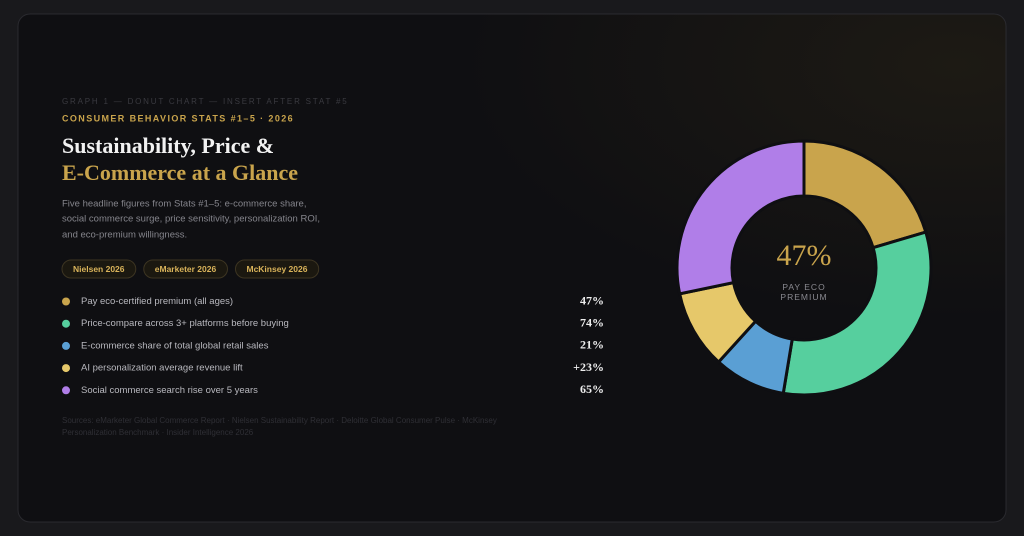 Image resolution: width=1024 pixels, height=536 pixels. I want to click on tag-label: eMarketer 2026, so click(186, 269).